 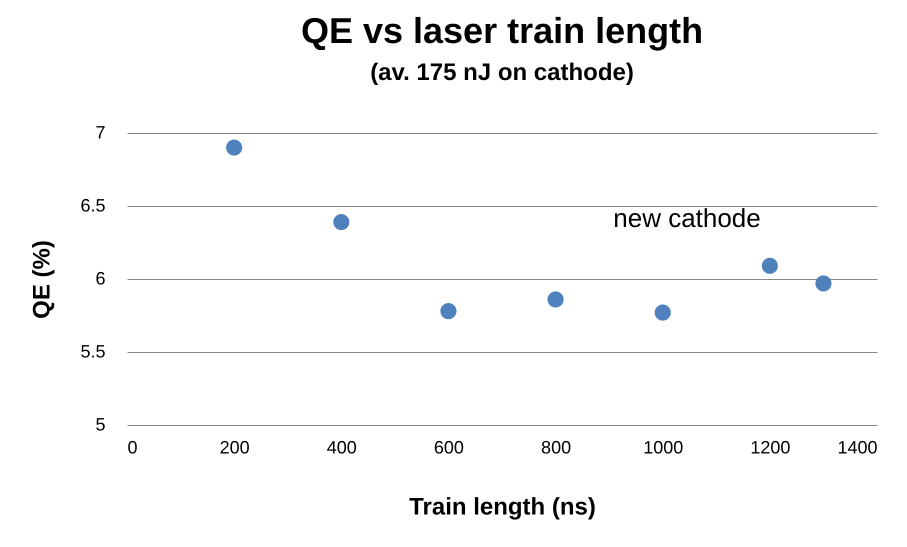 What do you see at coordinates (100, 132) in the screenshot?
I see `y-tick-label: 7` at bounding box center [100, 132].